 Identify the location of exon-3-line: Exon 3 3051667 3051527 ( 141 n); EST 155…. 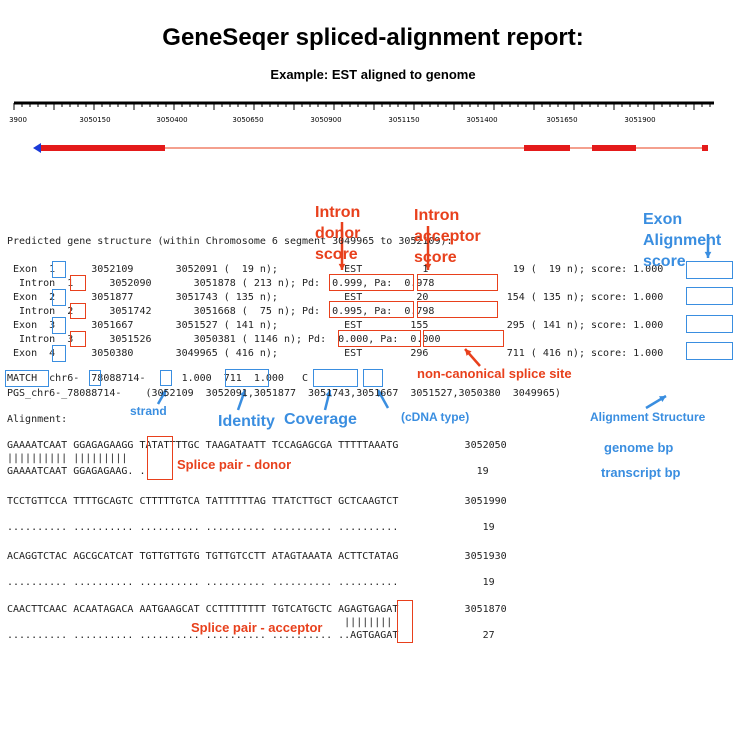
(335, 325).